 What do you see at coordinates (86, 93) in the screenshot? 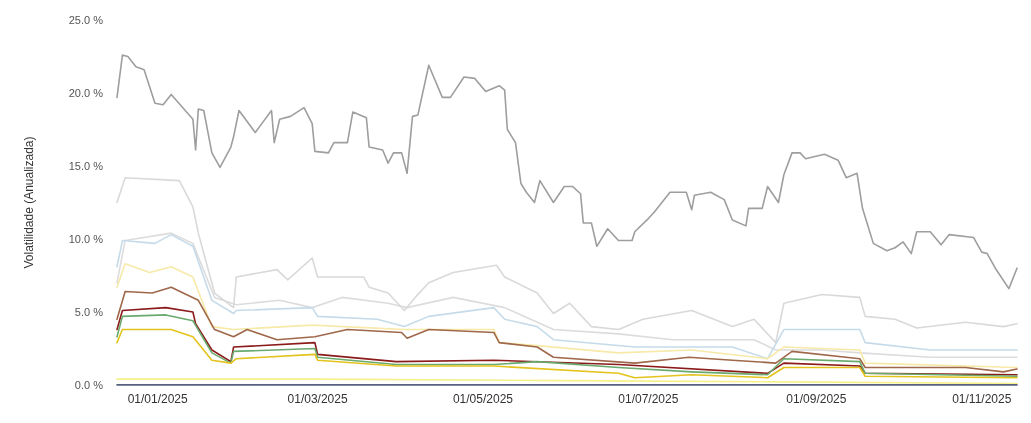
I see `y-tick-label: 20.0 %` at bounding box center [86, 93].